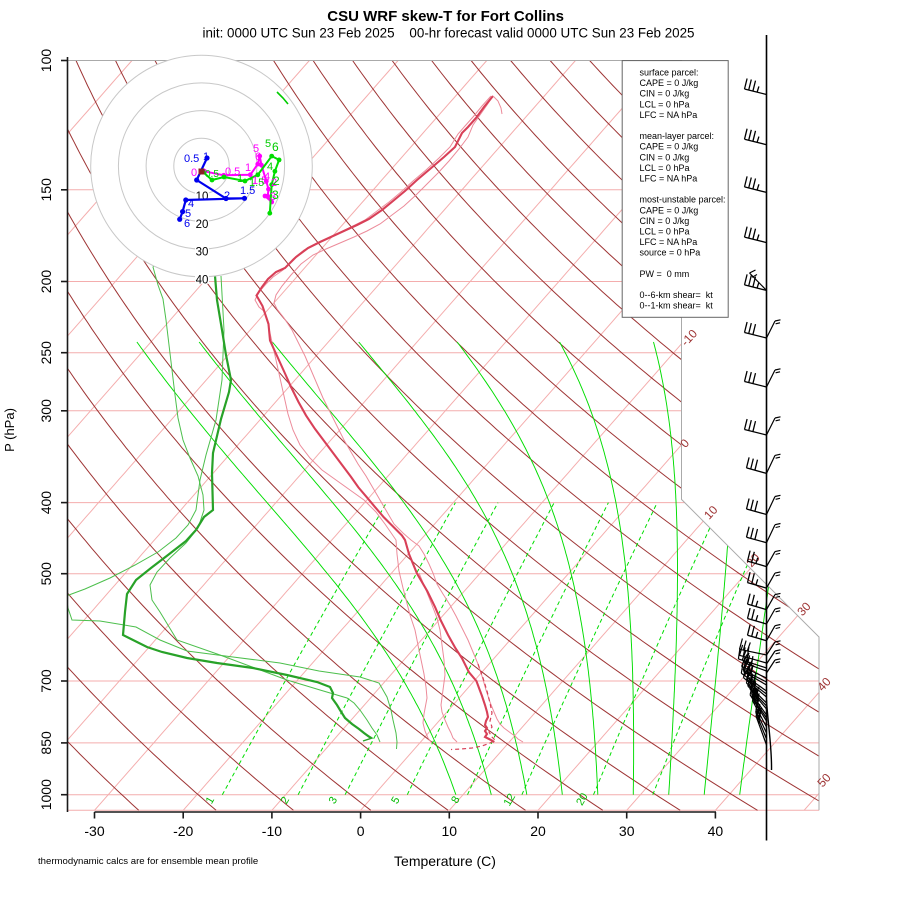 The image size is (900, 905). I want to click on svg-text: 1000, so click(46, 794).